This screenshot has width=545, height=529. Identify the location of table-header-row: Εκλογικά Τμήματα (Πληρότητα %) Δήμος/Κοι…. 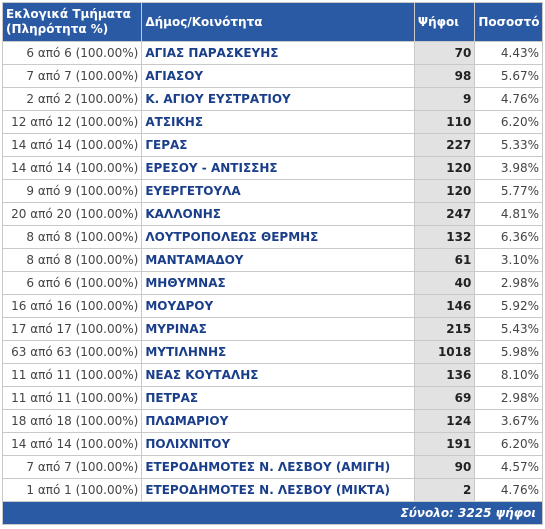
(272, 22).